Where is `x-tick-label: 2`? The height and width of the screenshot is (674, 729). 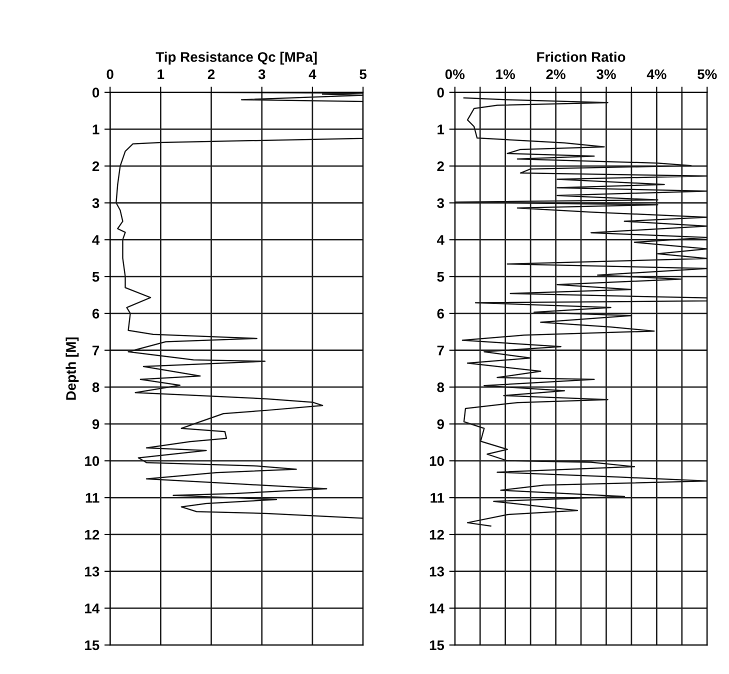 x-tick-label: 2 is located at coordinates (211, 74).